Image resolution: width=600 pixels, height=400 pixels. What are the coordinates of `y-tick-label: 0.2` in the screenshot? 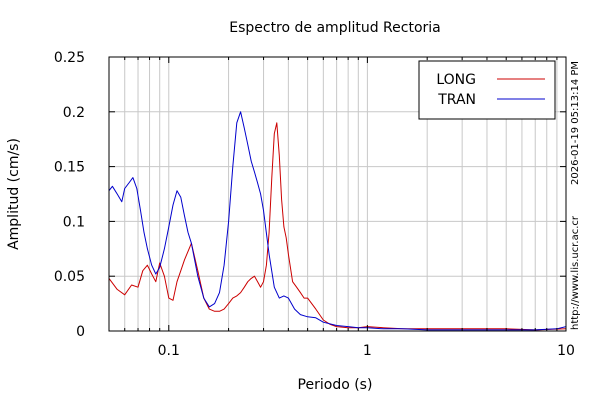 It's located at (74, 113).